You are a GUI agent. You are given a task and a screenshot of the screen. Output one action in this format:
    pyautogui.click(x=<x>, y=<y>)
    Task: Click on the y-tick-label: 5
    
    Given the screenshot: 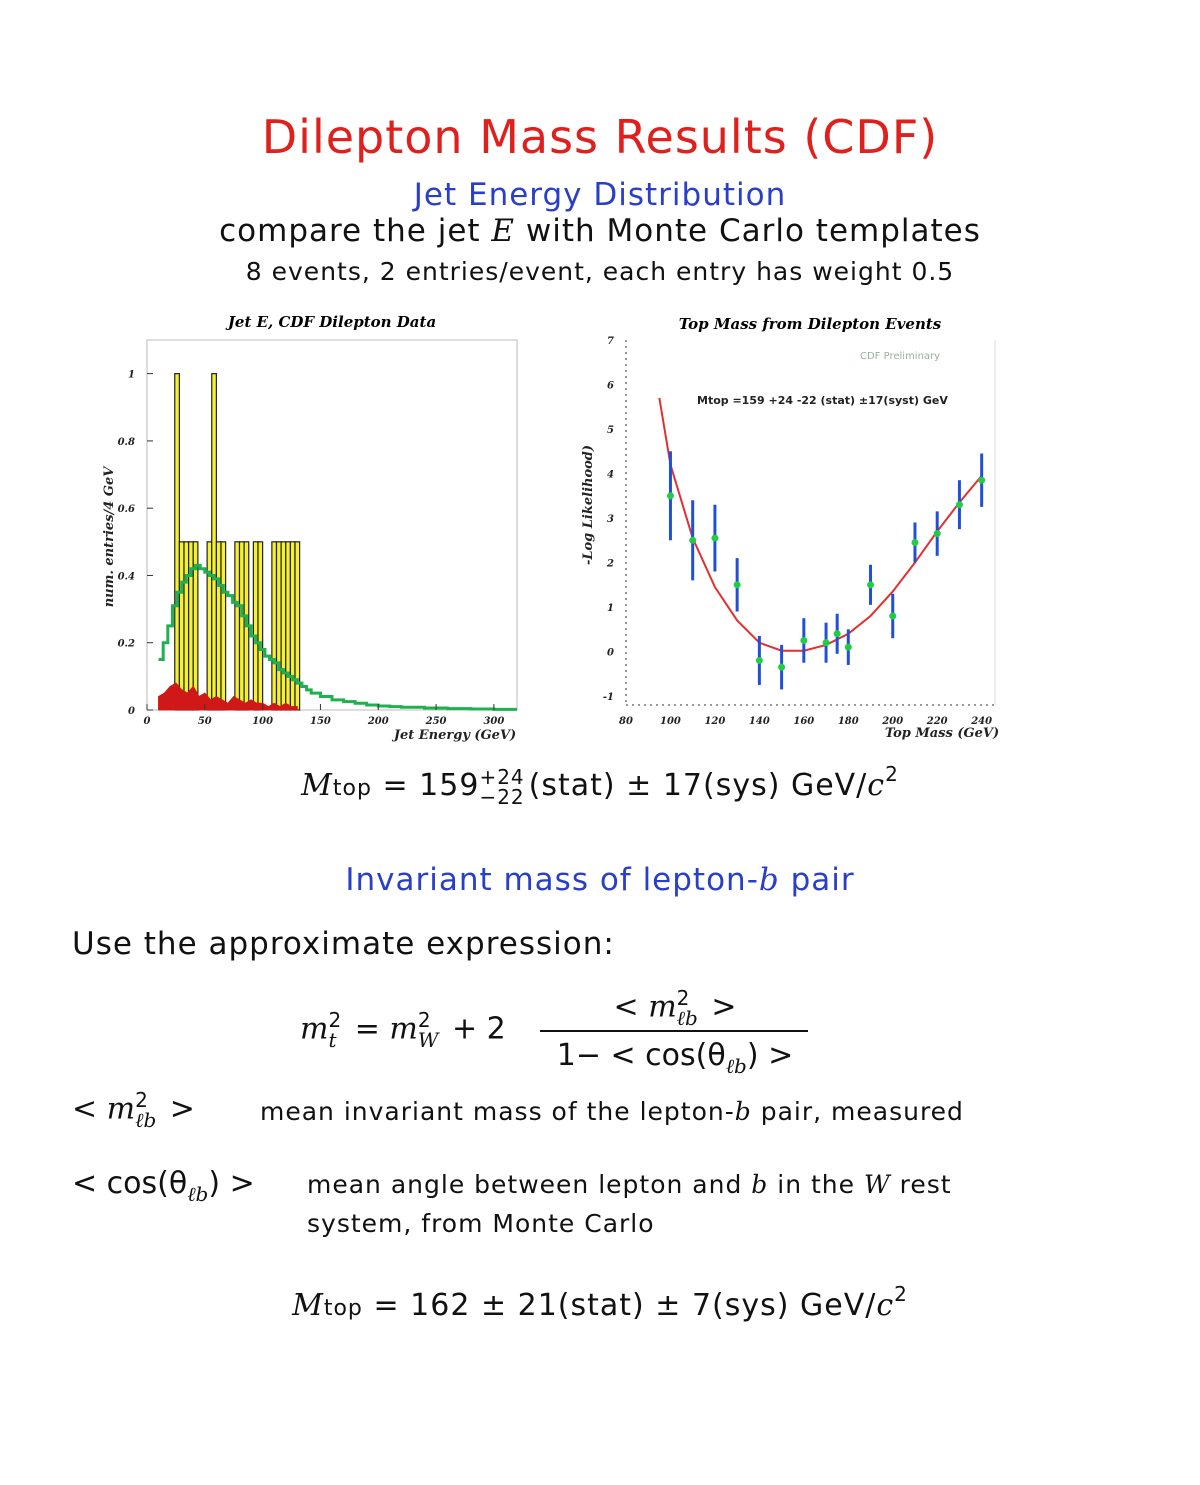 What is the action you would take?
    pyautogui.click(x=610, y=430)
    